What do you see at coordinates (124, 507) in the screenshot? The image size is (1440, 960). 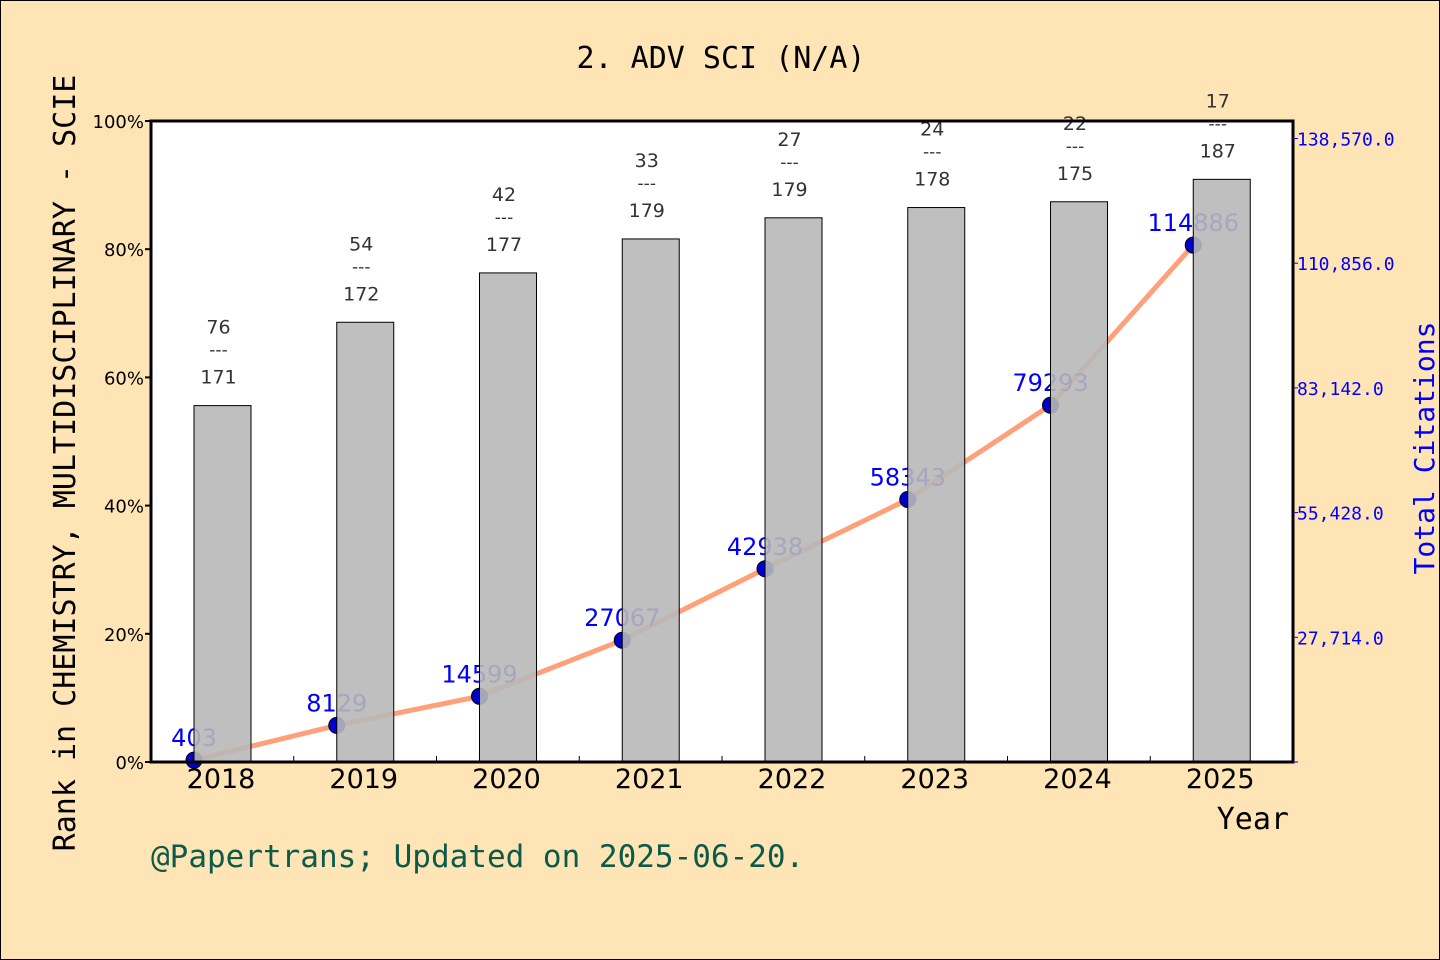 I see `y-tick-label: 40%` at bounding box center [124, 507].